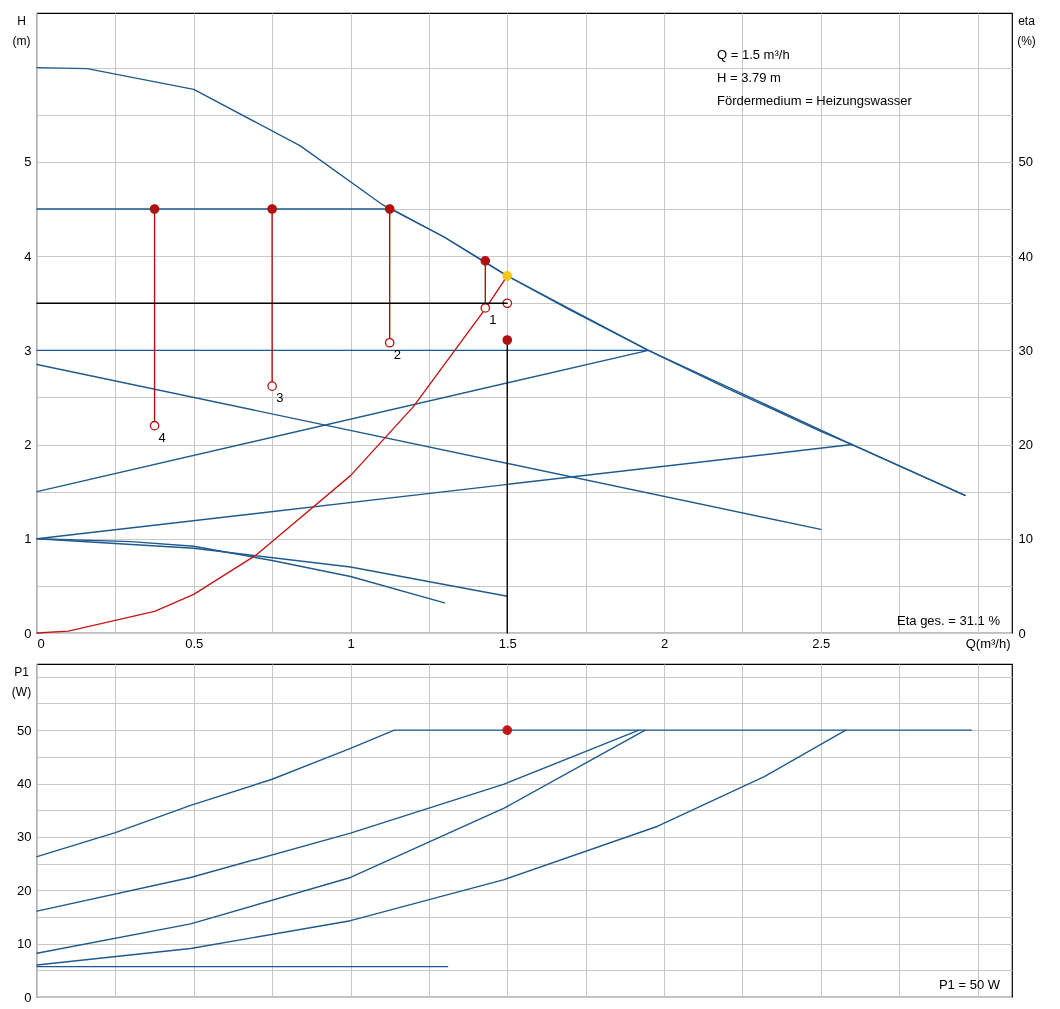 This screenshot has height=1009, width=1060. I want to click on annotation: Fördermedium = Heizungswasser, so click(815, 100).